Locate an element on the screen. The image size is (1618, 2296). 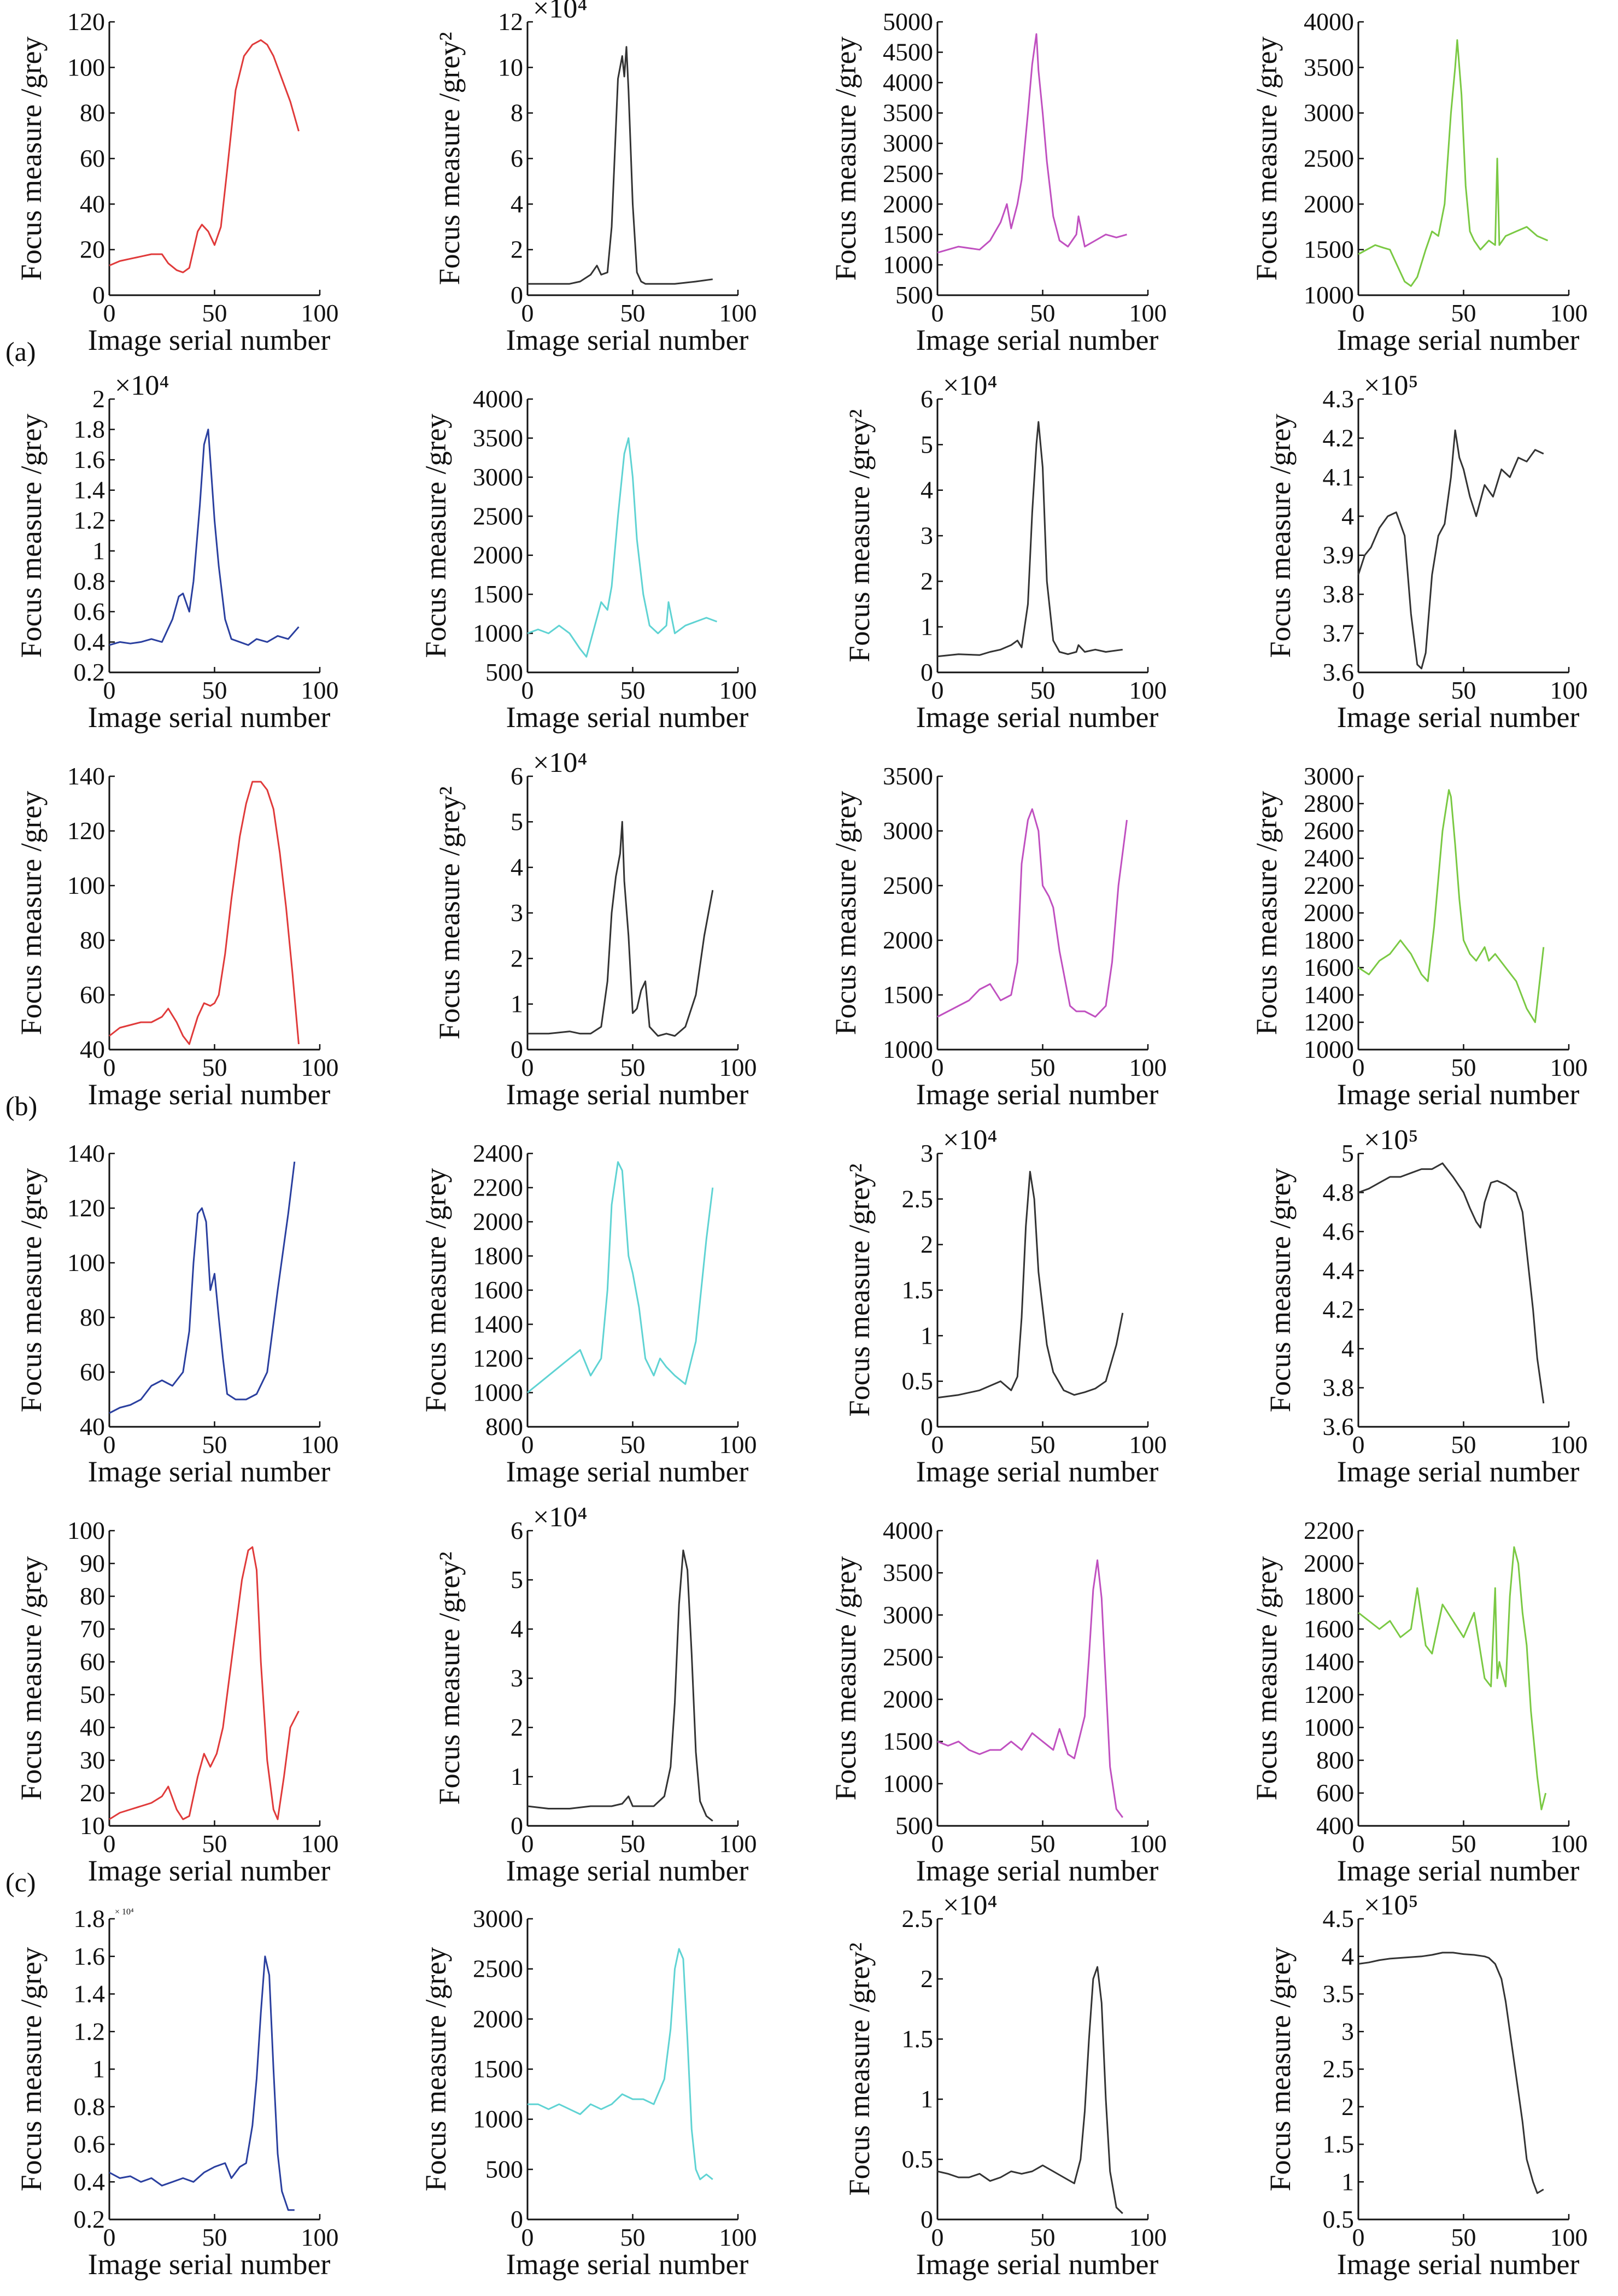
y-tick-label: 0.2 is located at coordinates (90, 2219).